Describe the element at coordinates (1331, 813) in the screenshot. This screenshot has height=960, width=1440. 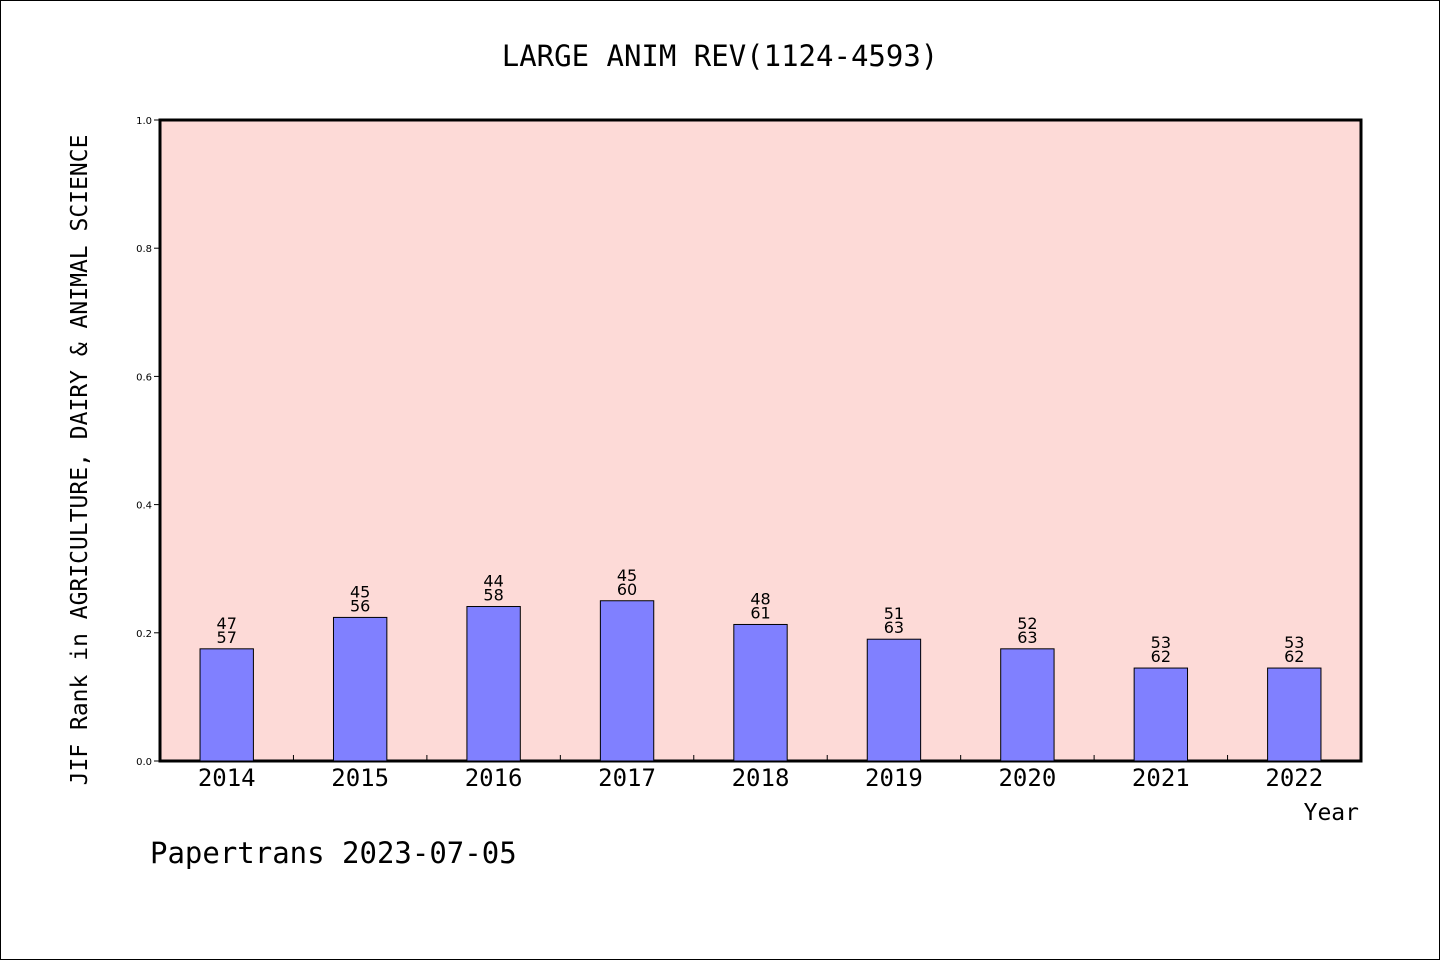
I see `x-axis-label: Year` at that location.